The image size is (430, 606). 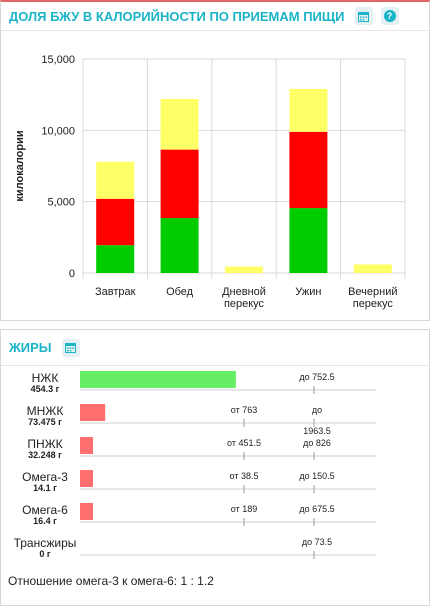 What do you see at coordinates (316, 509) in the screenshot?
I see `fat-max-label: до 675.5` at bounding box center [316, 509].